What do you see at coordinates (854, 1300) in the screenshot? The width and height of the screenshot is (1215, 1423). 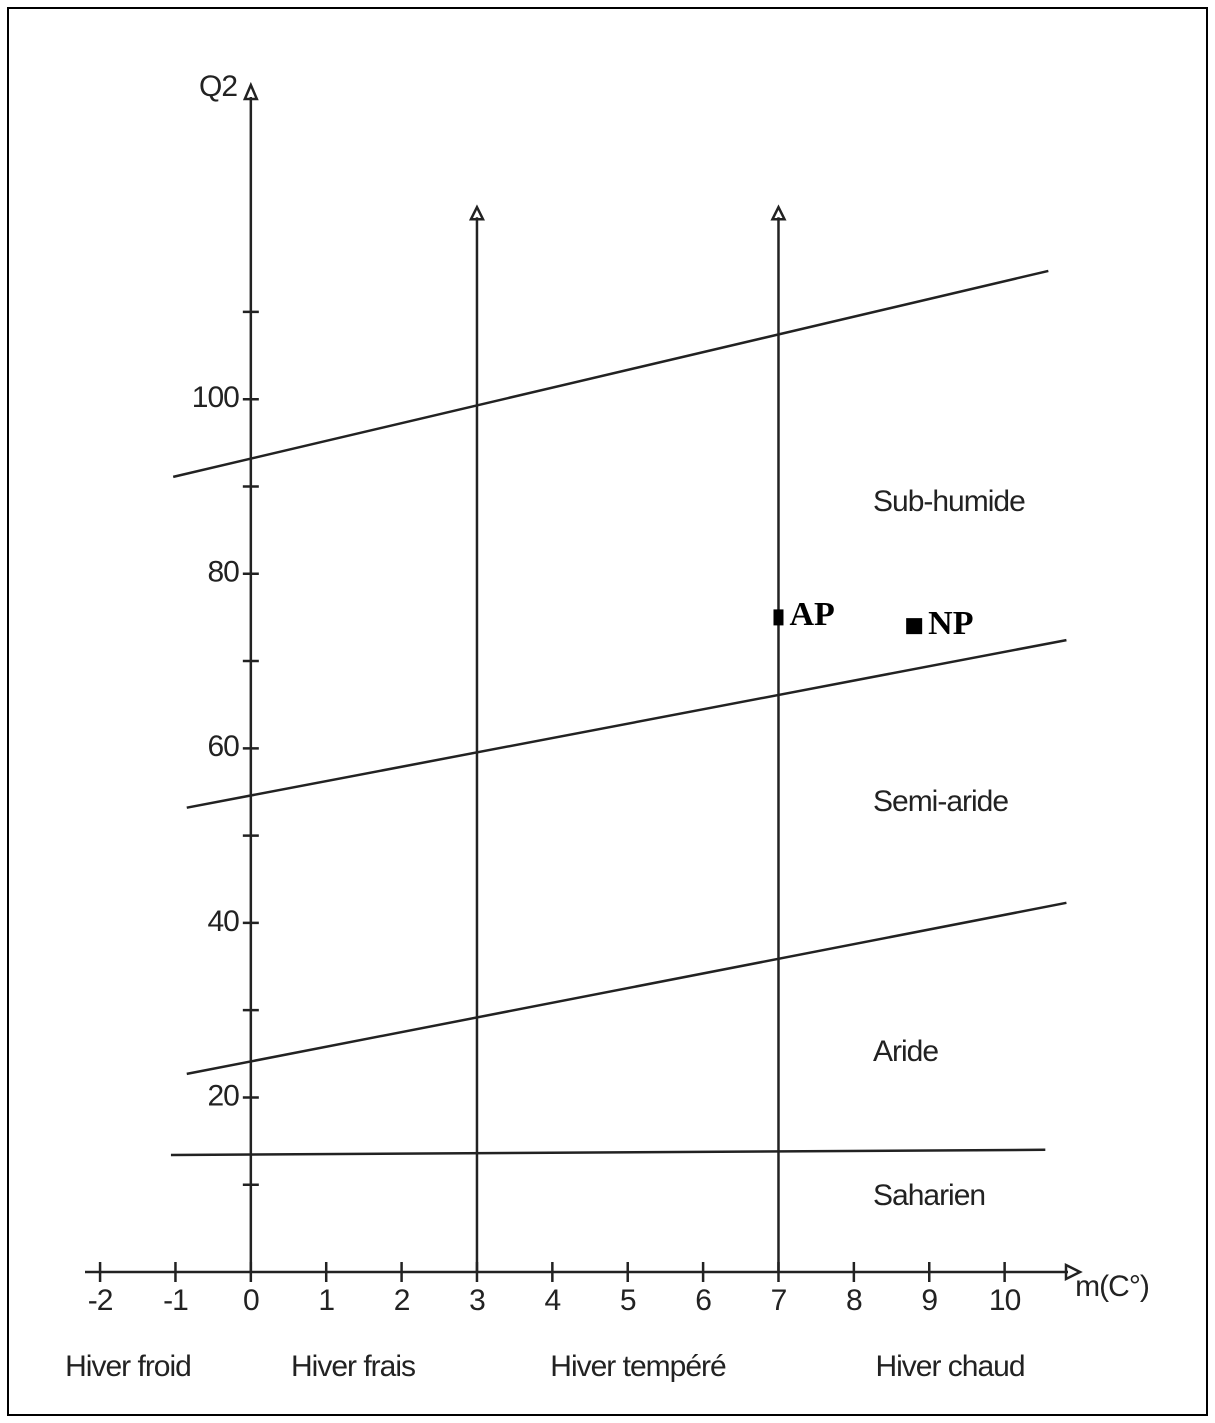 I see `x-tick-label: 8` at bounding box center [854, 1300].